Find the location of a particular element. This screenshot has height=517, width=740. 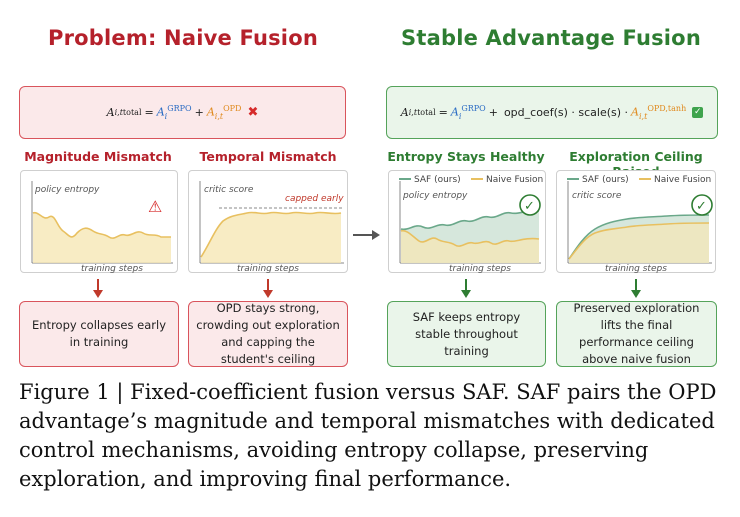

entropy-collapse-chart: policy entropy ⚠ training steps is located at coordinates (99, 222).